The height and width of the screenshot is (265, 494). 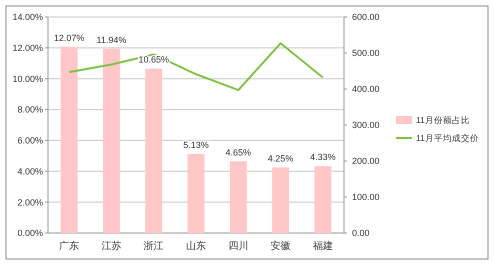 What do you see at coordinates (366, 89) in the screenshot?
I see `y2-tick-label: 400.00` at bounding box center [366, 89].